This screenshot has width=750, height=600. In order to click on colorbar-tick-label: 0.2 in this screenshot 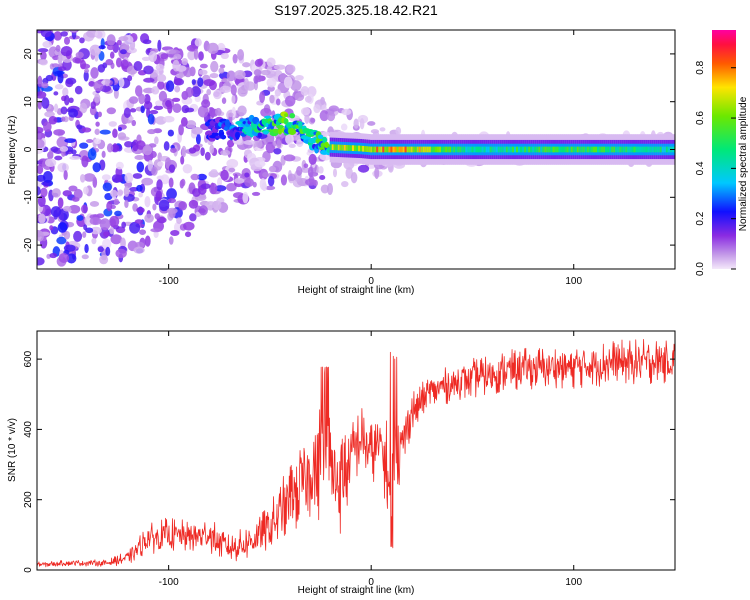, I will do `click(700, 218)`.